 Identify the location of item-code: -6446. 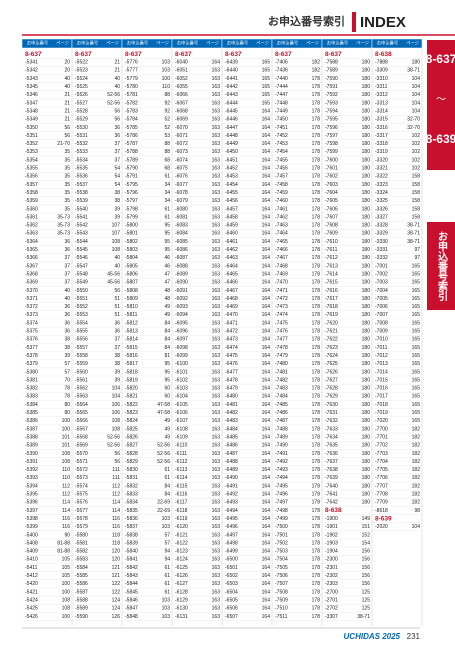
(231, 120).